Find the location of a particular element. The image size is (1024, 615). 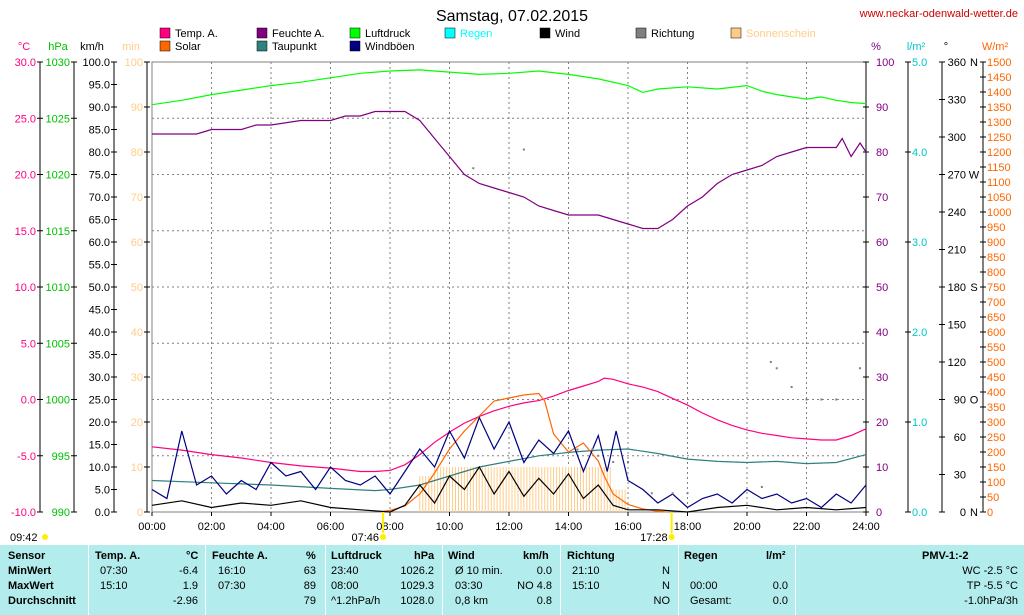

direction-tick-label: 180 is located at coordinates (957, 288).